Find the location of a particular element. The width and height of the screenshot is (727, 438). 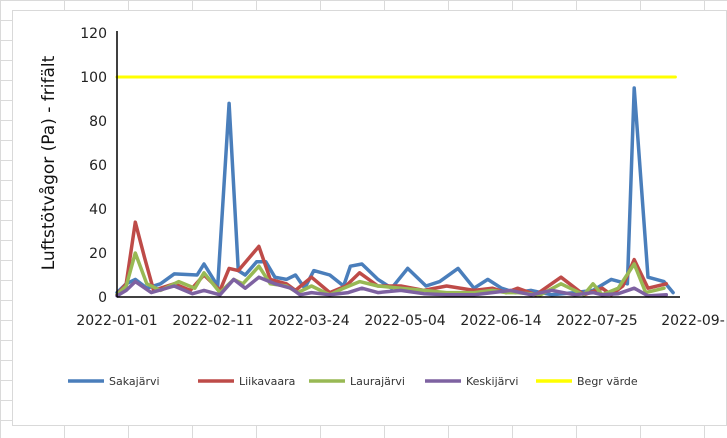

y-tick-label: 100 is located at coordinates (93, 78).